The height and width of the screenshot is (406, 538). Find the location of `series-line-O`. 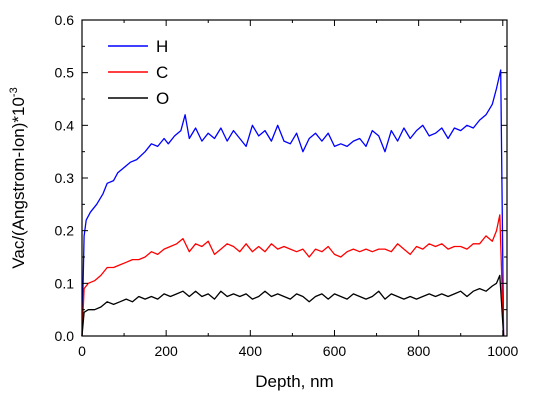

series-line-O is located at coordinates (293, 305).